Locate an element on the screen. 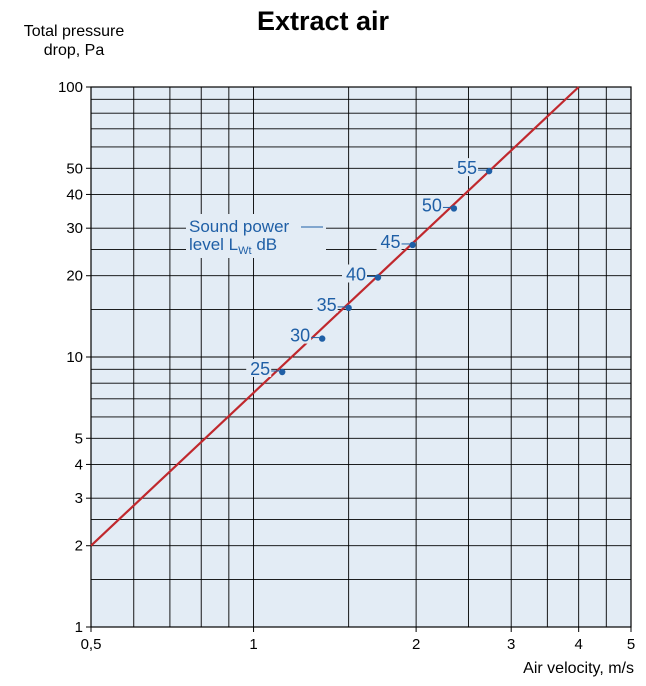  point-label: 45 is located at coordinates (391, 242).